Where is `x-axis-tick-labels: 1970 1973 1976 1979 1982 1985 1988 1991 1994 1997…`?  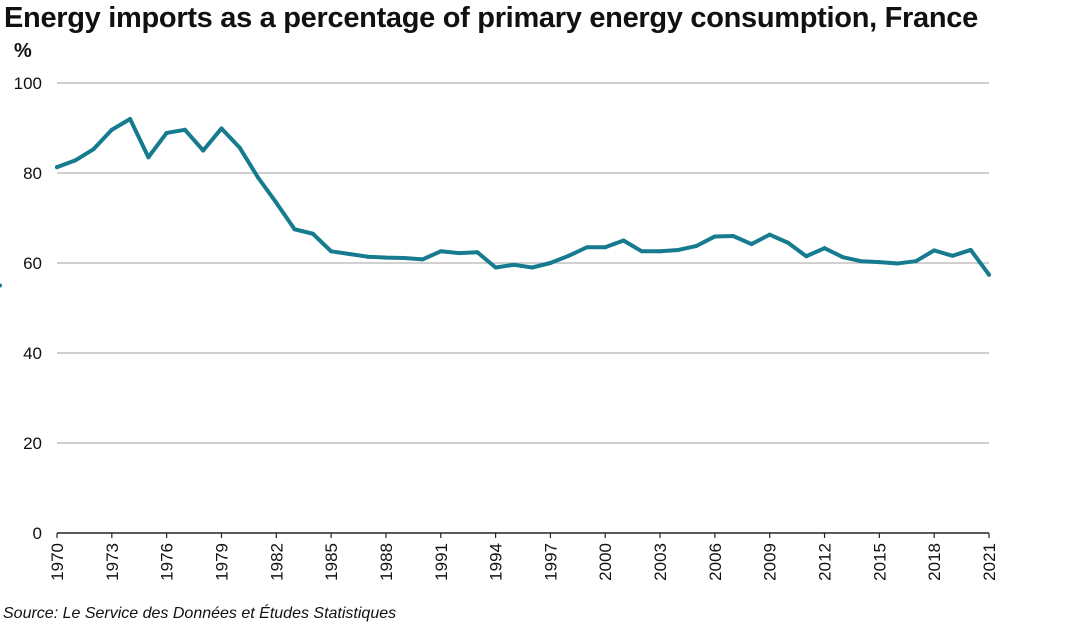
x-axis-tick-labels: 1970 1973 1976 1979 1982 1985 1988 1991 1994 1997… is located at coordinates (523, 557).